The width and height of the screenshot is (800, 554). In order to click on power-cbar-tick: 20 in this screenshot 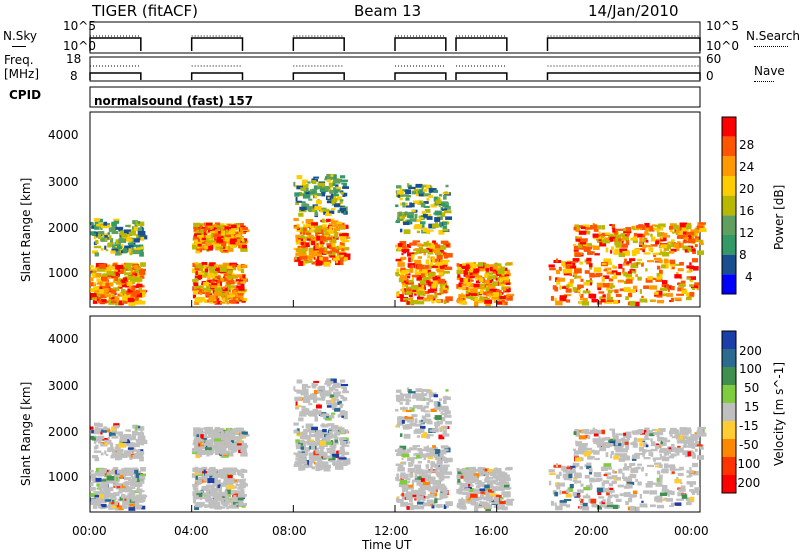, I will do `click(747, 189)`.